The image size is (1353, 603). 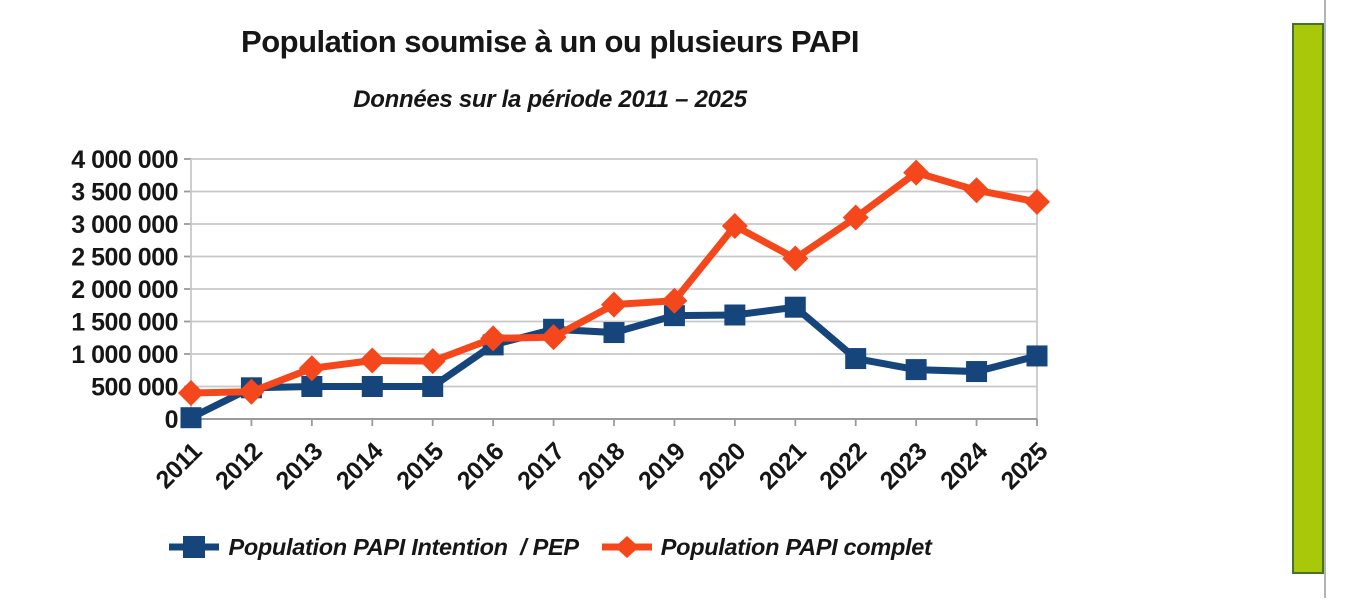 I want to click on y-tick-label: 500 000, so click(x=134, y=388).